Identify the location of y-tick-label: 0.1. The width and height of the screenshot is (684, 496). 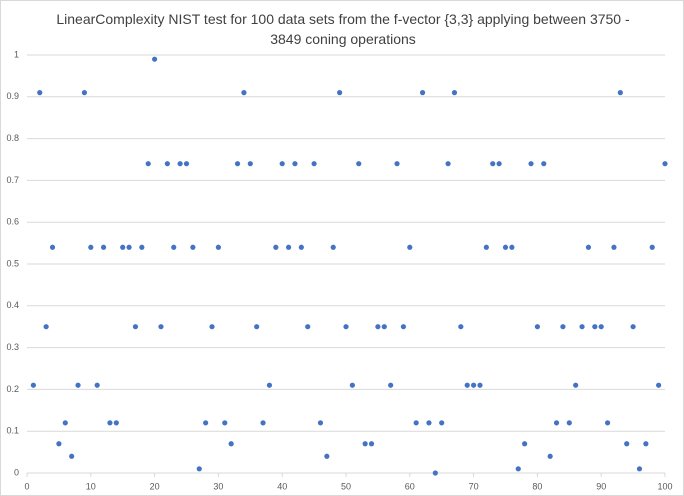
(12, 431).